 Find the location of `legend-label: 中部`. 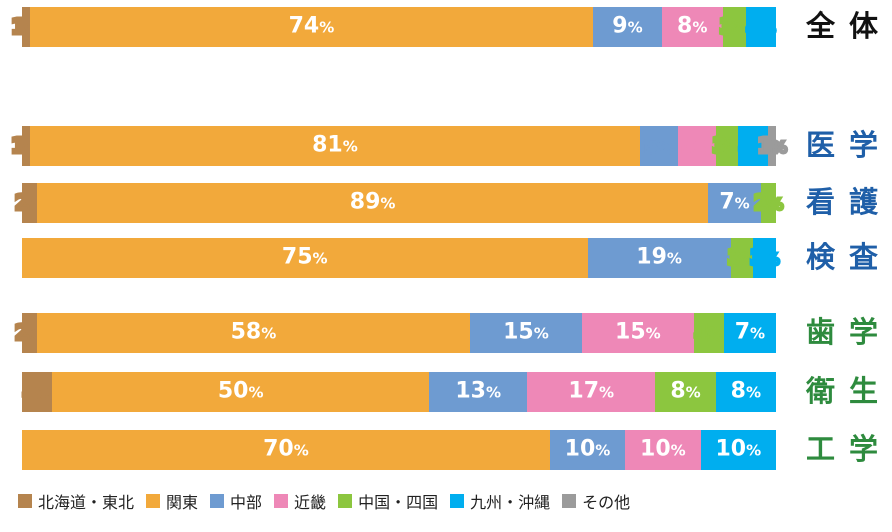

legend-label: 中部 is located at coordinates (246, 502).